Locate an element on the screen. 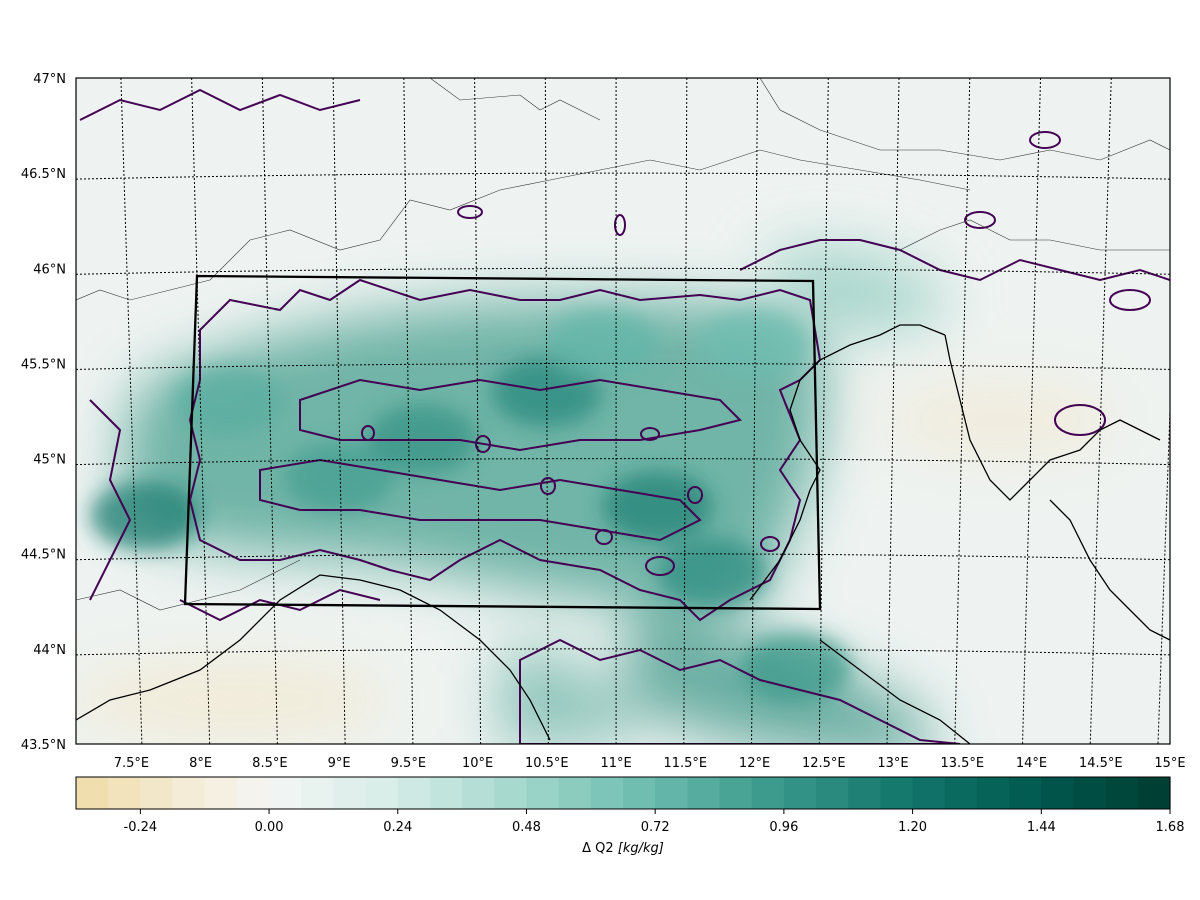 The height and width of the screenshot is (900, 1200). lon-tick-label: 12°E is located at coordinates (754, 763).